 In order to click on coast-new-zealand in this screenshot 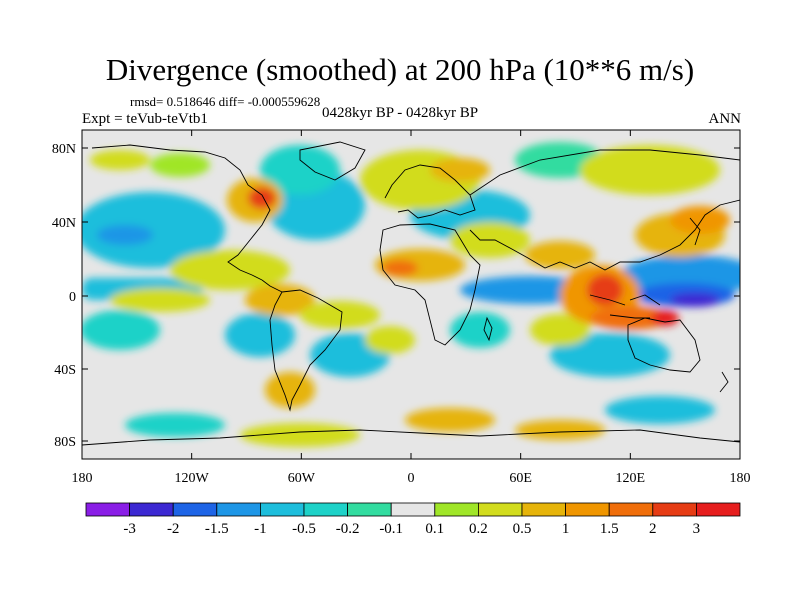, I will do `click(724, 382)`.